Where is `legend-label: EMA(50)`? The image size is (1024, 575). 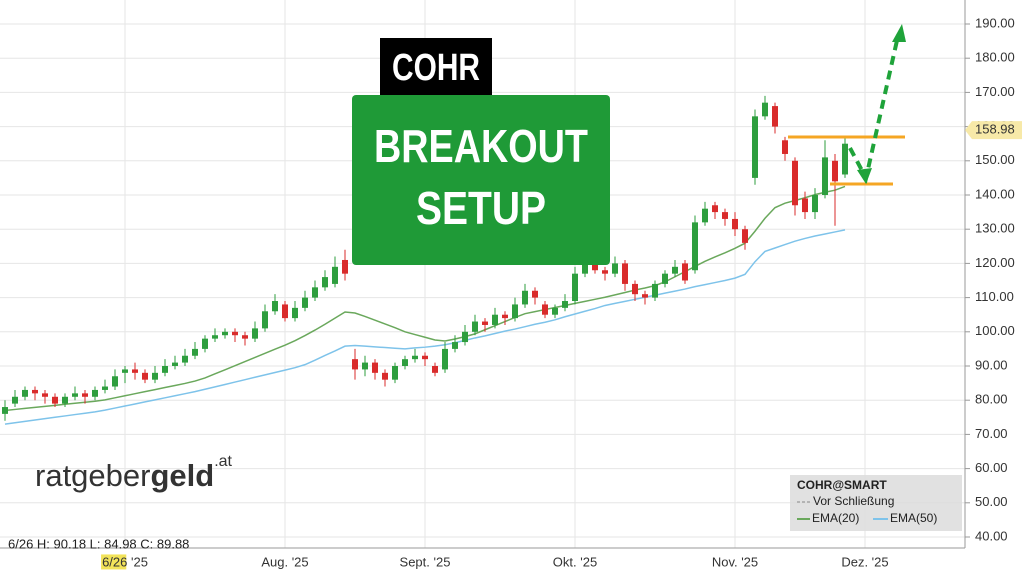 legend-label: EMA(50) is located at coordinates (913, 518).